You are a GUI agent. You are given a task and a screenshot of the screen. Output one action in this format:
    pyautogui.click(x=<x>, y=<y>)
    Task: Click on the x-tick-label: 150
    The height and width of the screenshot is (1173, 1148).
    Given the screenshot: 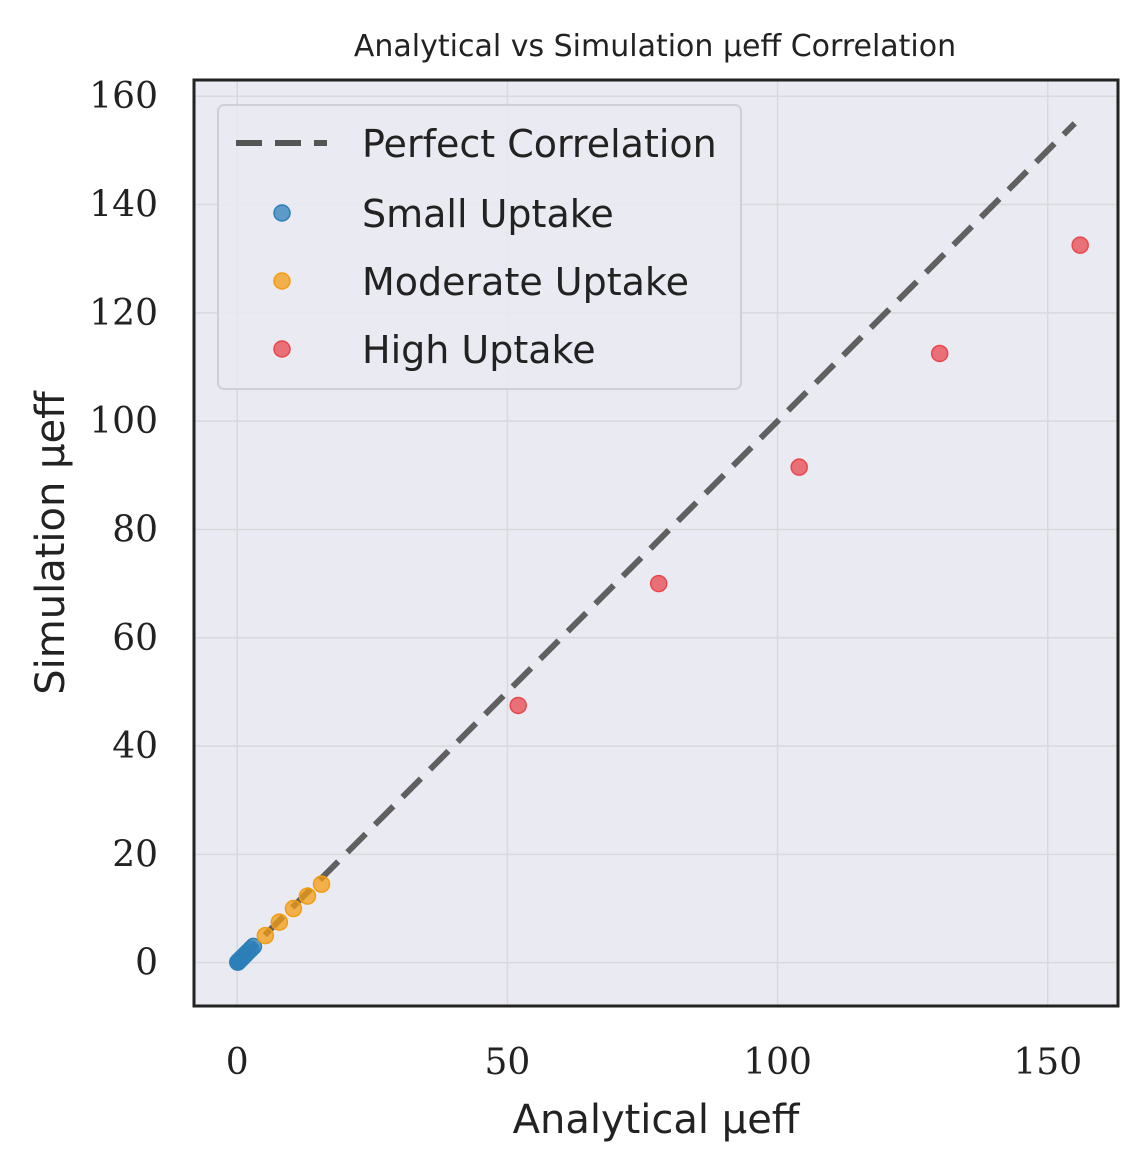 What is the action you would take?
    pyautogui.click(x=1047, y=1062)
    